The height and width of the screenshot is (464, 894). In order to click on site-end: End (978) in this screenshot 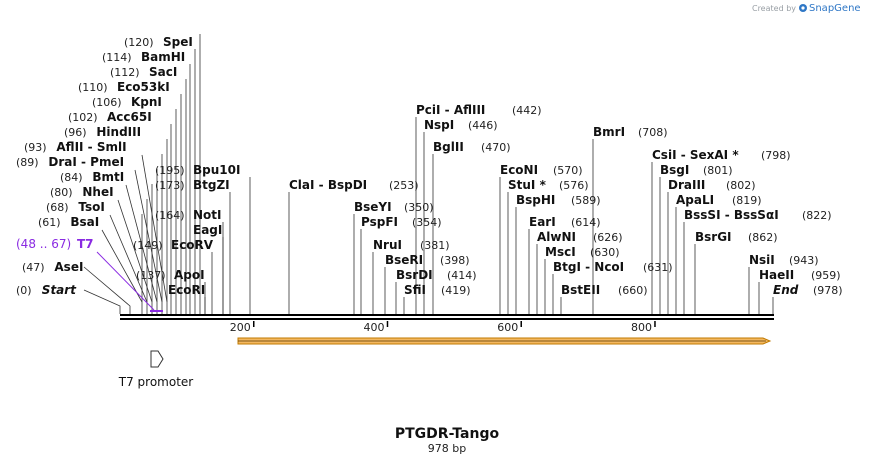, I will do `click(808, 290)`.